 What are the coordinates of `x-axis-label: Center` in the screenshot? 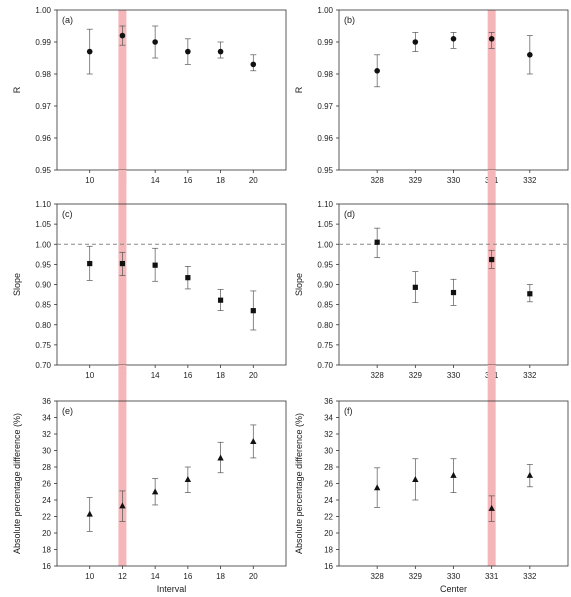 It's located at (453, 589).